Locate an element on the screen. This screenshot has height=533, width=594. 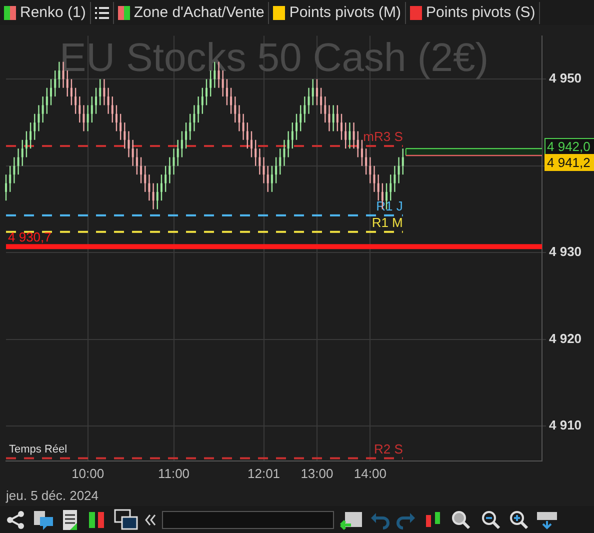
y-tick-label: 4 920 is located at coordinates (565, 338).